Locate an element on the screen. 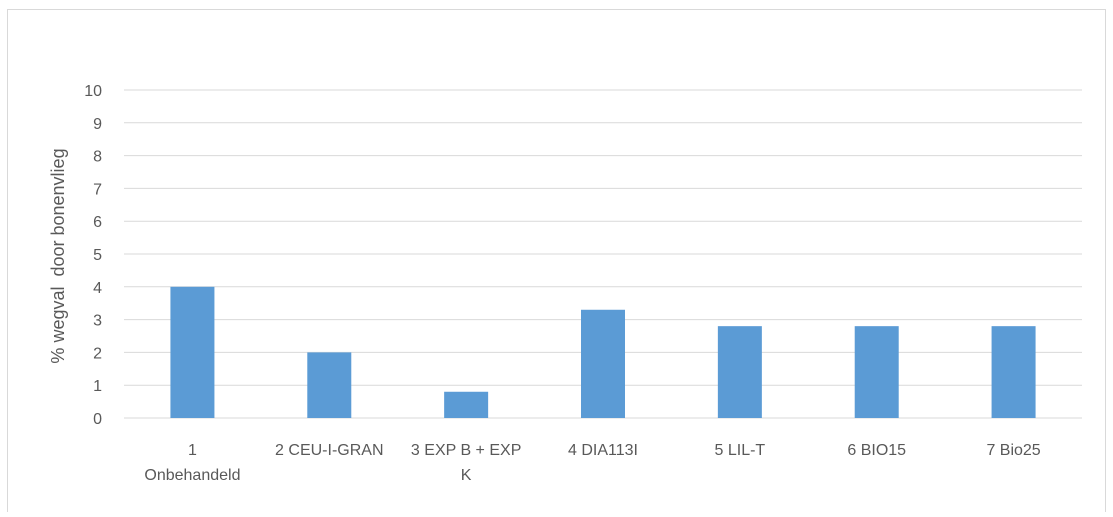 This screenshot has height=517, width=1113. category-label: 3 EXP B + EXP K is located at coordinates (466, 463).